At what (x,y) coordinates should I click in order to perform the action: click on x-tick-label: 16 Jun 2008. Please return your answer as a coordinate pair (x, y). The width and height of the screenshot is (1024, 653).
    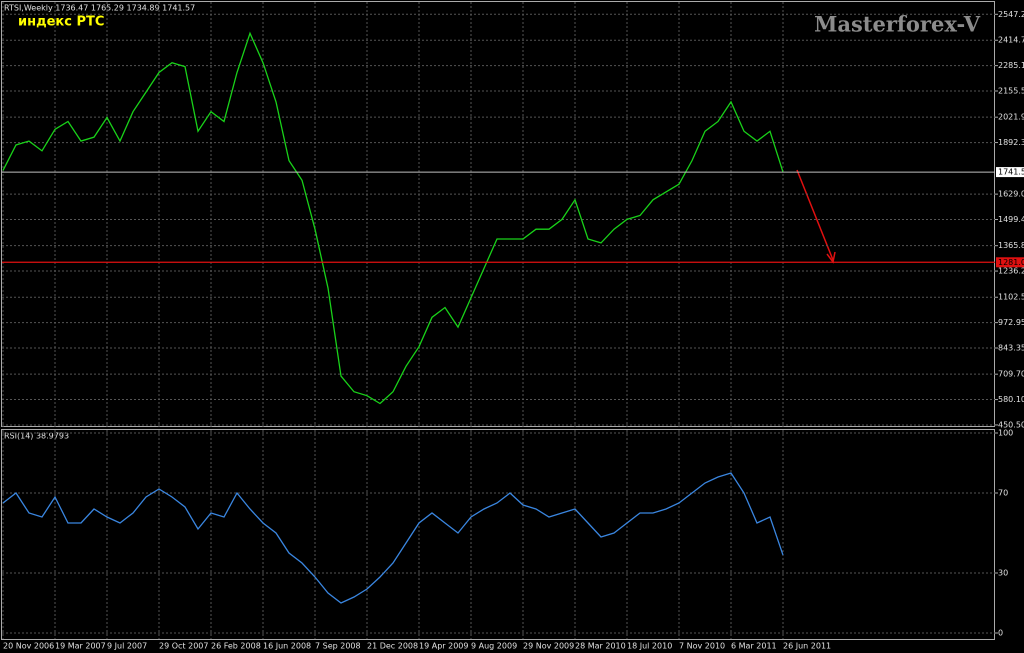
    Looking at the image, I should click on (287, 646).